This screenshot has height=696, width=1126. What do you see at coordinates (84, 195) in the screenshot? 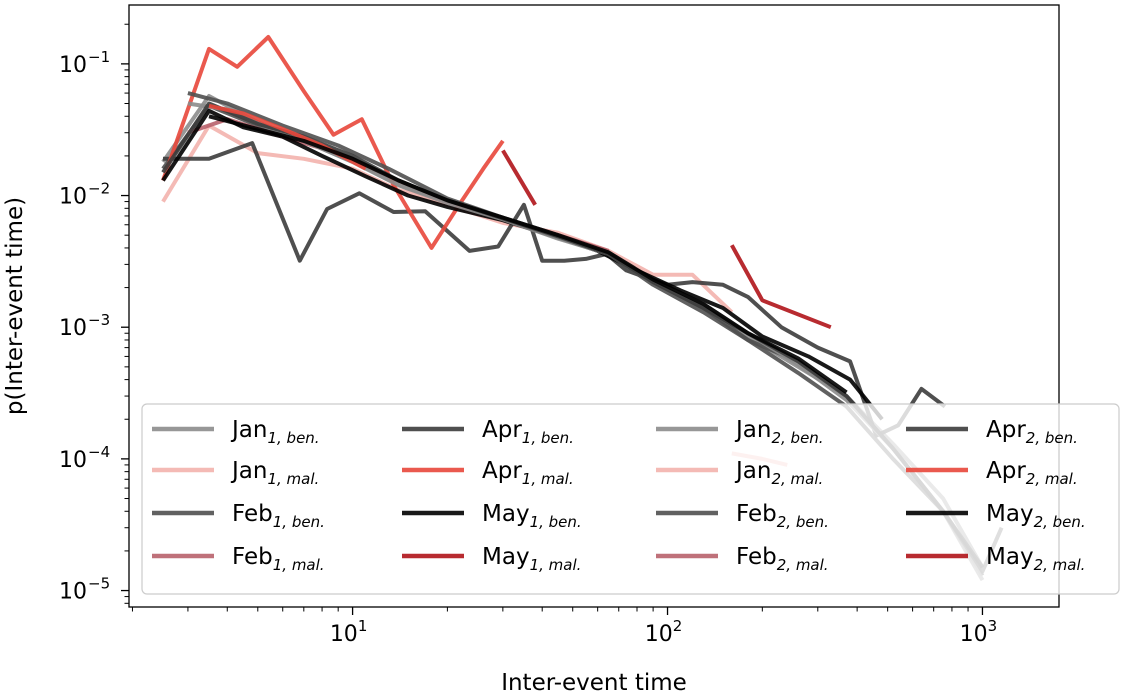
I see `y-tick-label-1: 10⁻²` at bounding box center [84, 195].